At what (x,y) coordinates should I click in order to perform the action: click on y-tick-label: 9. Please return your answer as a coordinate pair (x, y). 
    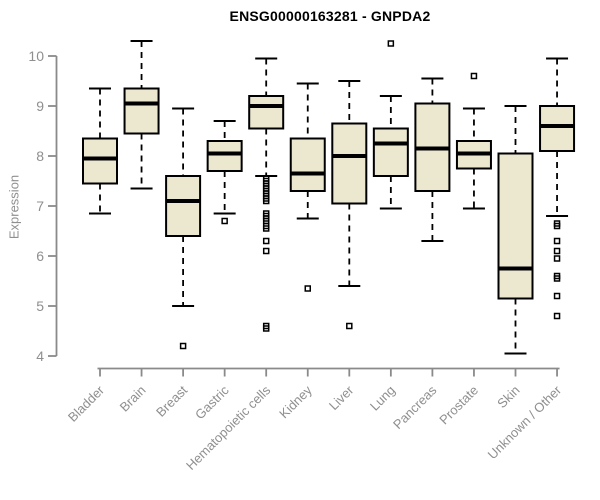
    Looking at the image, I should click on (40, 106).